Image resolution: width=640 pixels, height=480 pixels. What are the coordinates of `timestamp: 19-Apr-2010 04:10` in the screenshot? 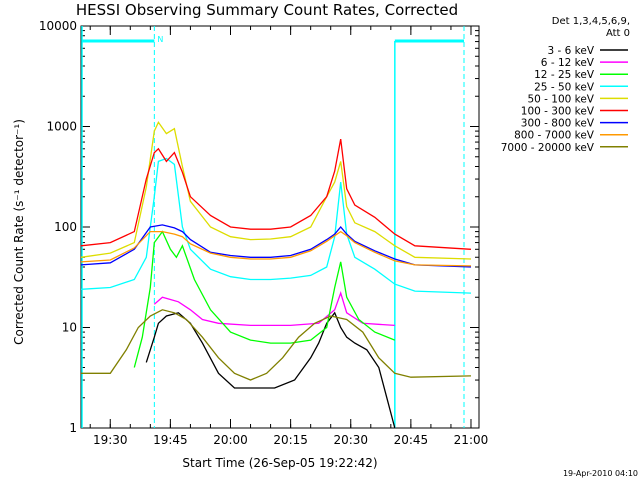 It's located at (600, 473).